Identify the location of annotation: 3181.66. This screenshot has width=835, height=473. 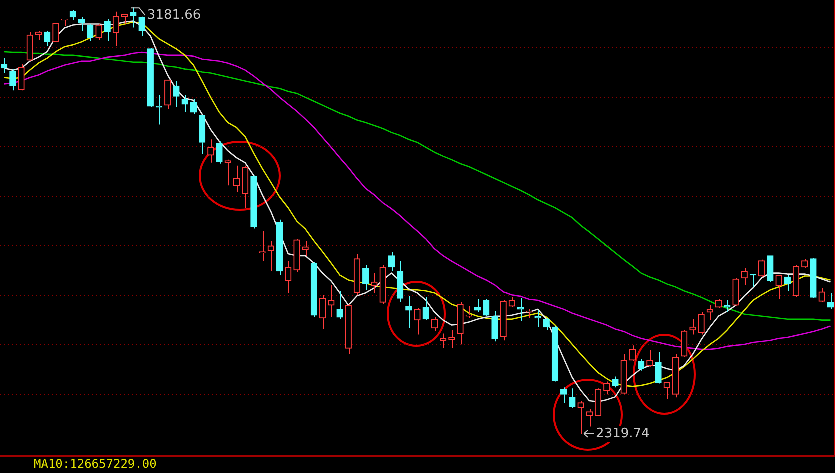
(174, 15).